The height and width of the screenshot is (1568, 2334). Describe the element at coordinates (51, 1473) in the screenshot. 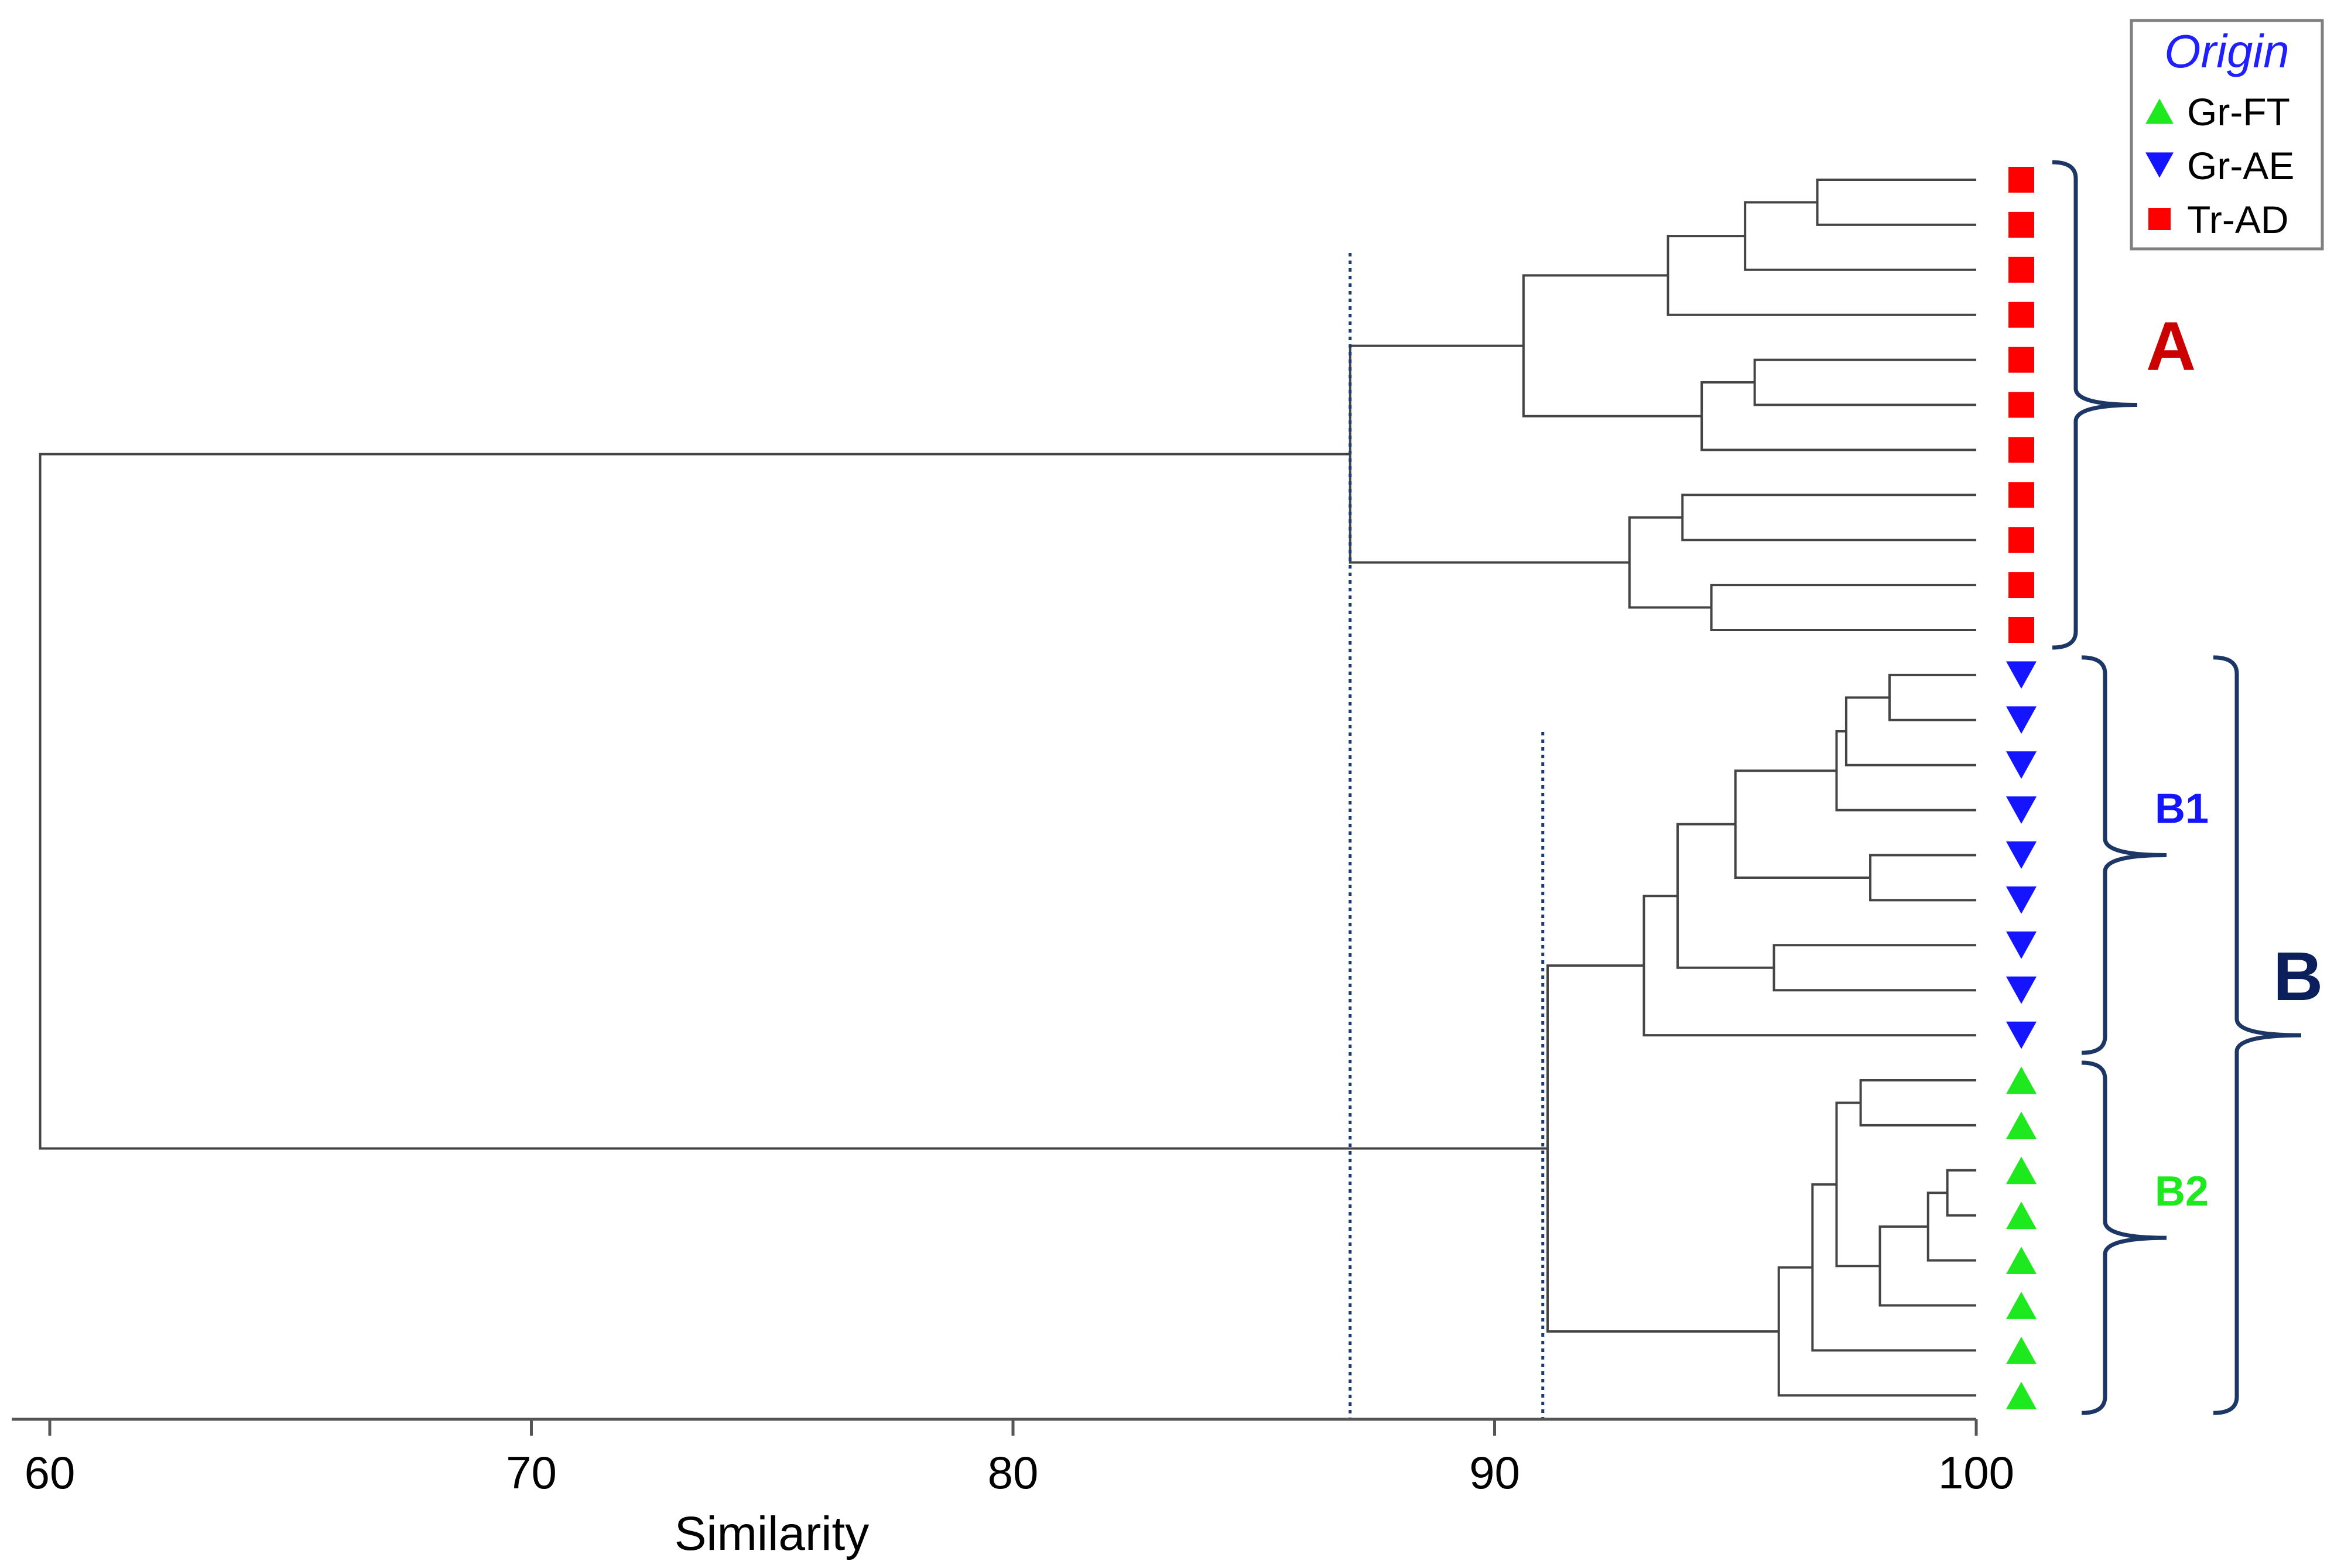

I see `x-tick-label: 60` at that location.